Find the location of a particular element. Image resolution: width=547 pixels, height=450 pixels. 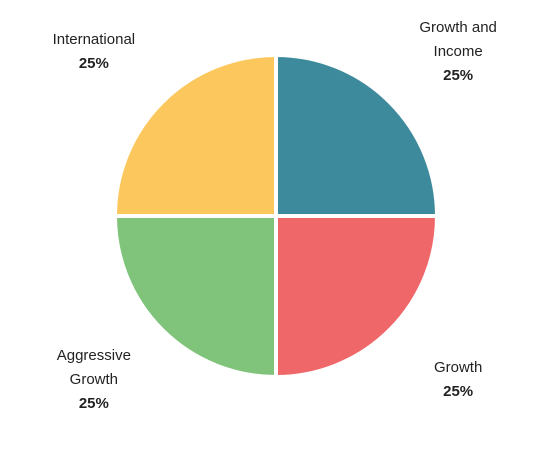

category-label: Aggressive Growth is located at coordinates (93, 367).